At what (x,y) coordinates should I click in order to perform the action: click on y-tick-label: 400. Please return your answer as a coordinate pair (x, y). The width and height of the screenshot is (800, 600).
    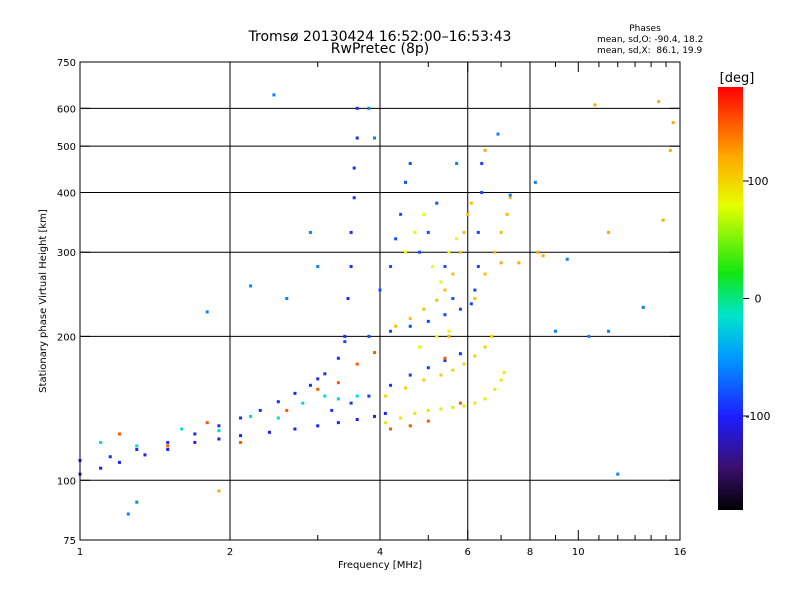
    Looking at the image, I should click on (66, 193).